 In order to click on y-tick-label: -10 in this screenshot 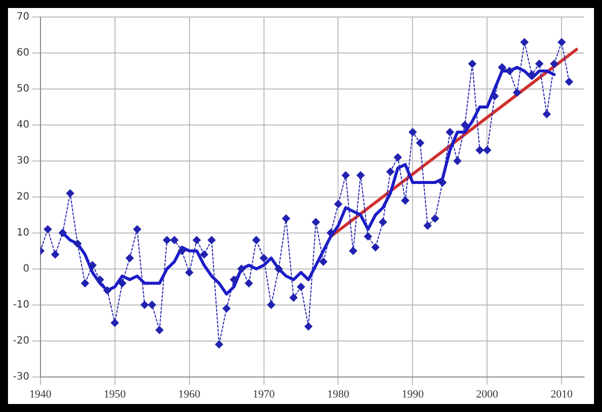, I will do `click(21, 304)`.